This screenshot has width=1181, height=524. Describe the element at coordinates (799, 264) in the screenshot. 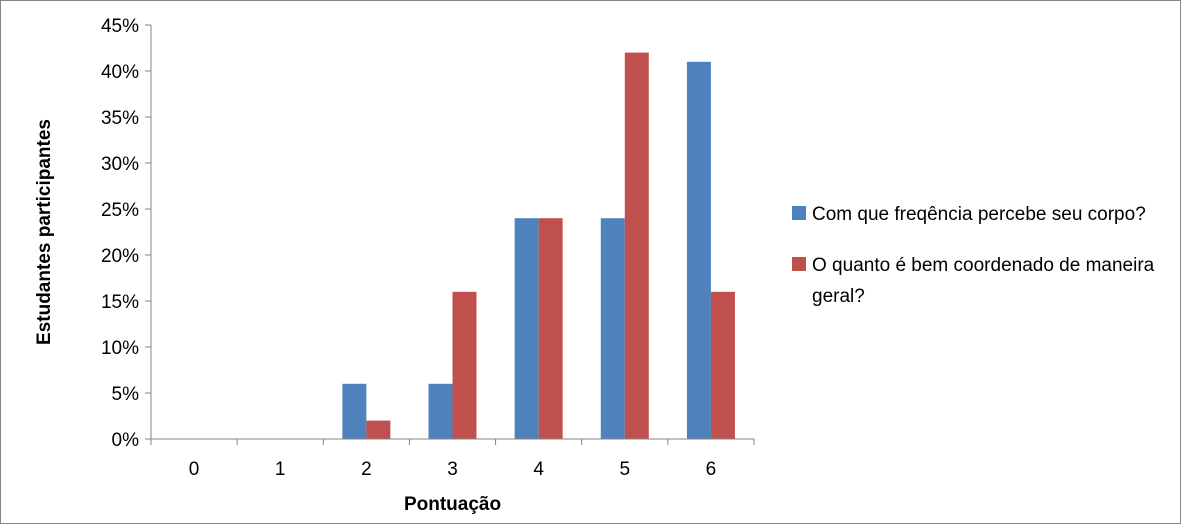

I see `legend-swatch-red` at that location.